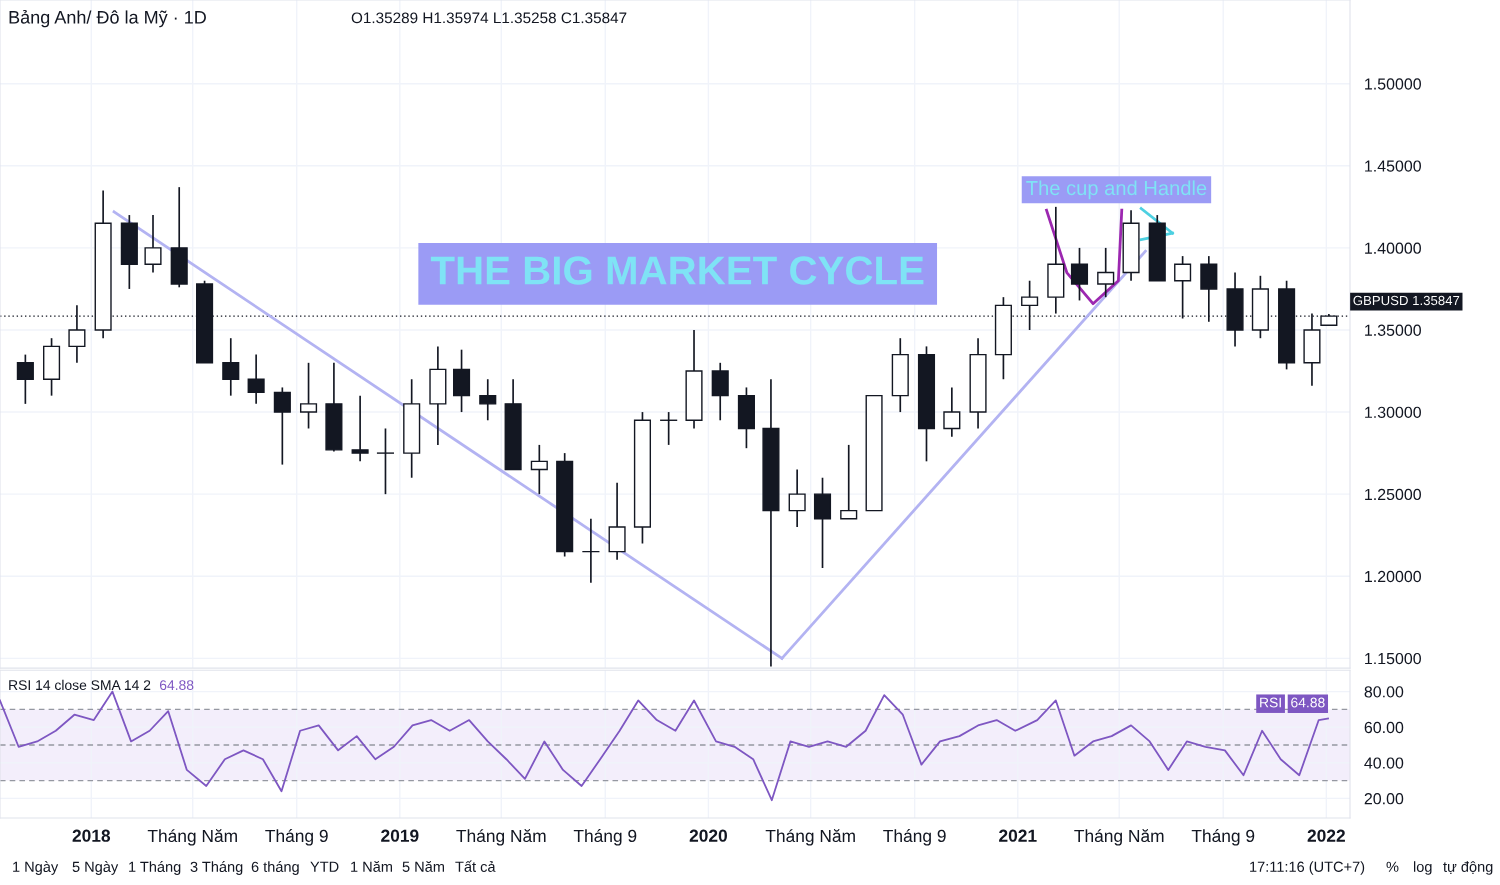  I want to click on text: 3 Tháng, so click(216, 868).